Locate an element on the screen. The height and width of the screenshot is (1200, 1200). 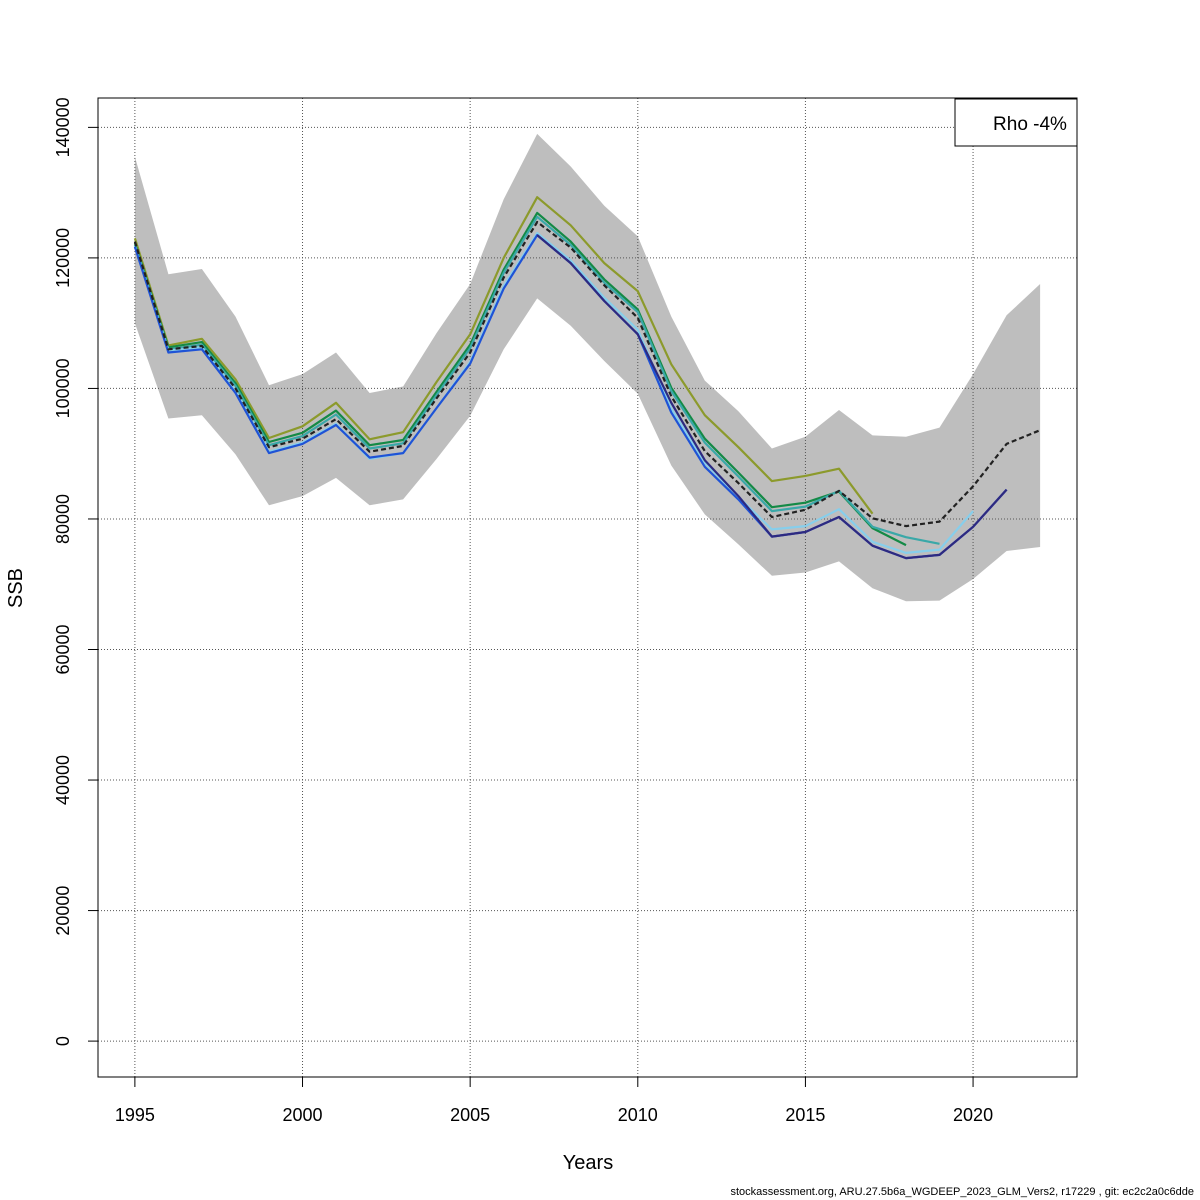
x-axis-title: Years is located at coordinates (588, 1163).